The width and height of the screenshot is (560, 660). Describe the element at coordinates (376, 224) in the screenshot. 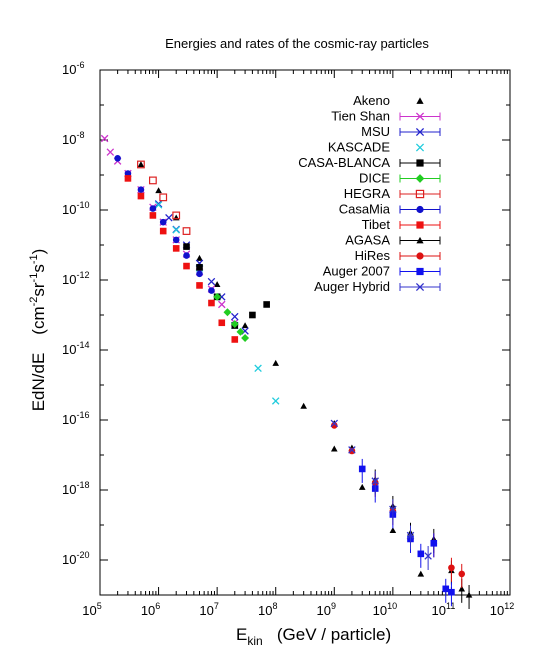

I see `legend-label: Tibet` at that location.